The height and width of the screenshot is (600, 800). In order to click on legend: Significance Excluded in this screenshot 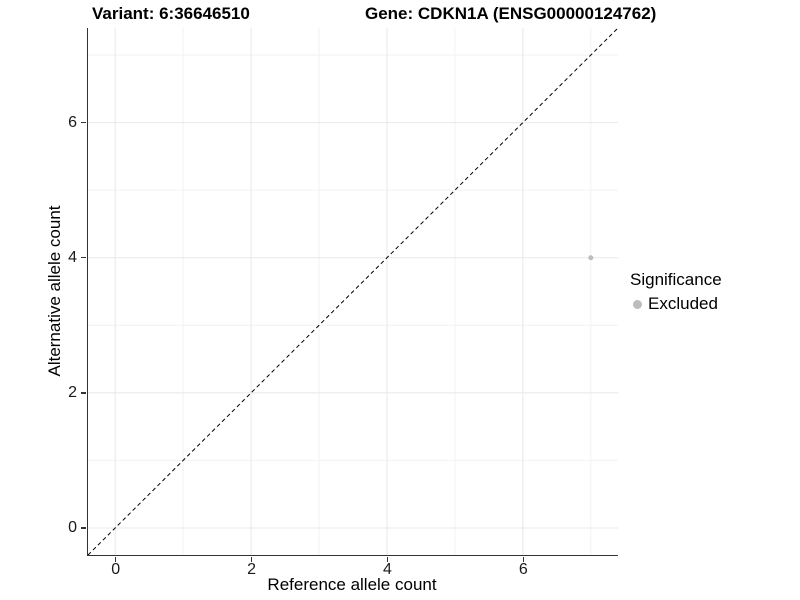, I will do `click(676, 292)`.